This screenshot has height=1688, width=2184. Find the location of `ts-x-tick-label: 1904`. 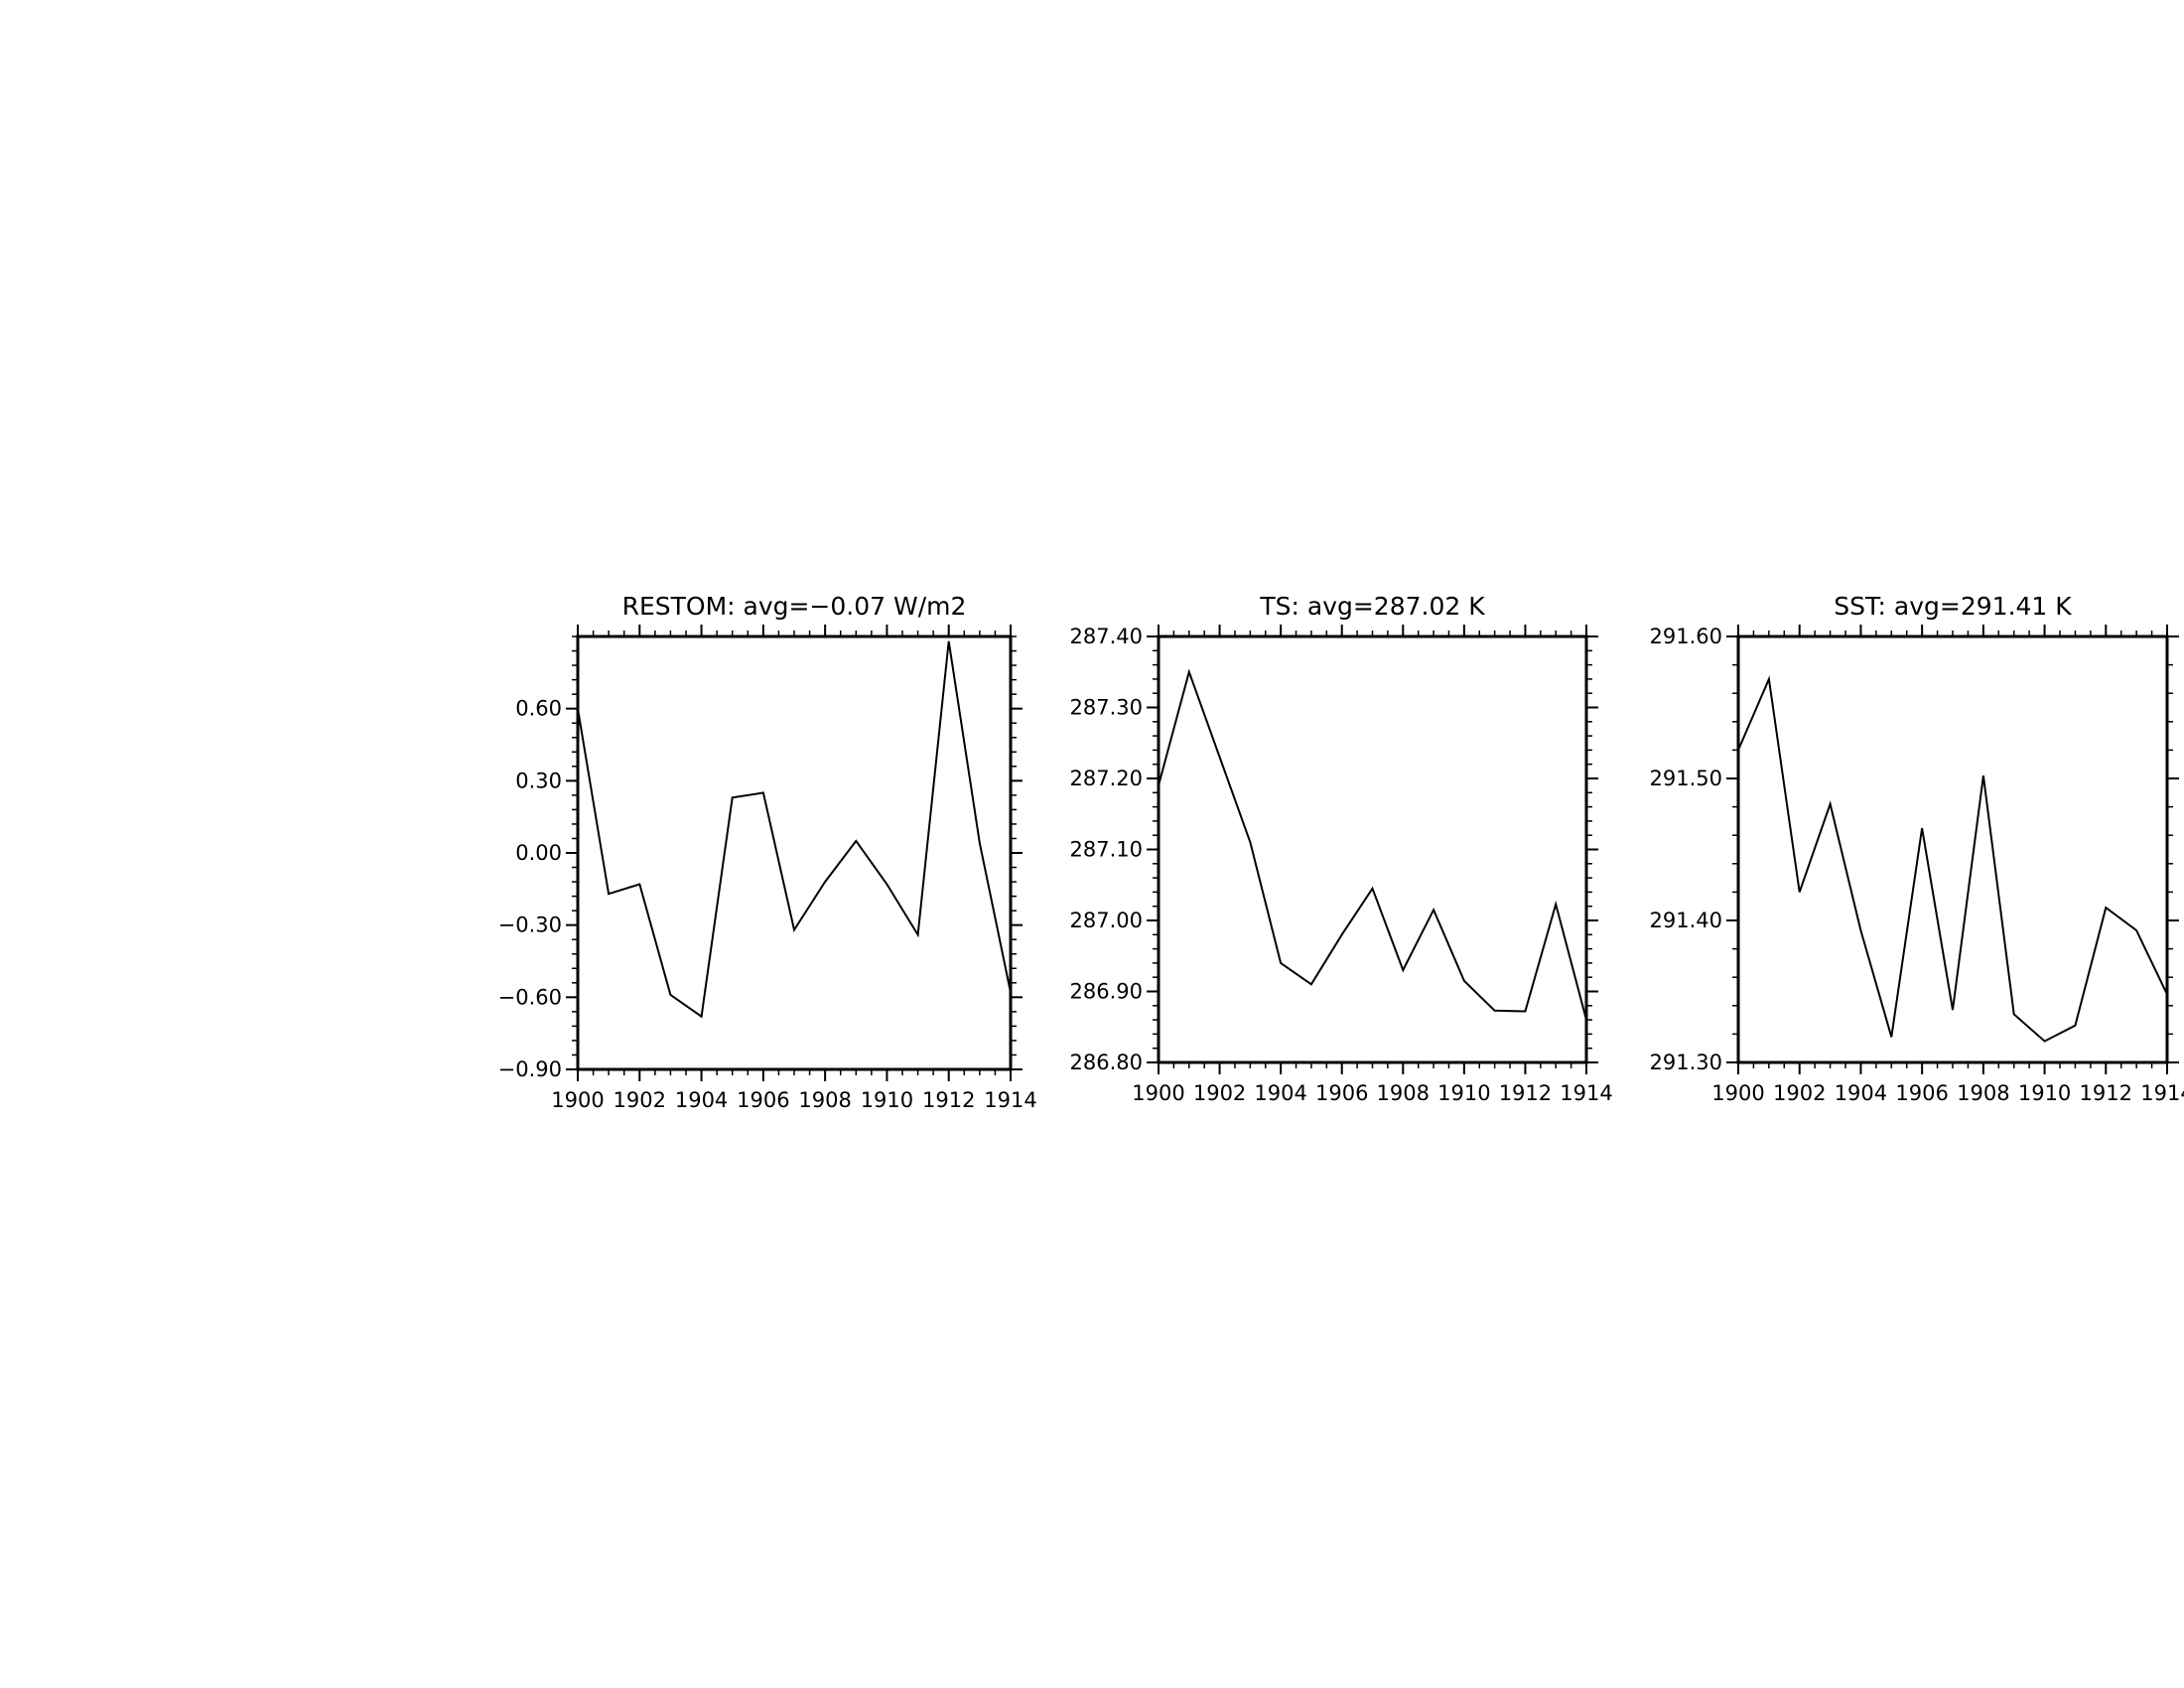

ts-x-tick-label: 1904 is located at coordinates (1280, 1093).